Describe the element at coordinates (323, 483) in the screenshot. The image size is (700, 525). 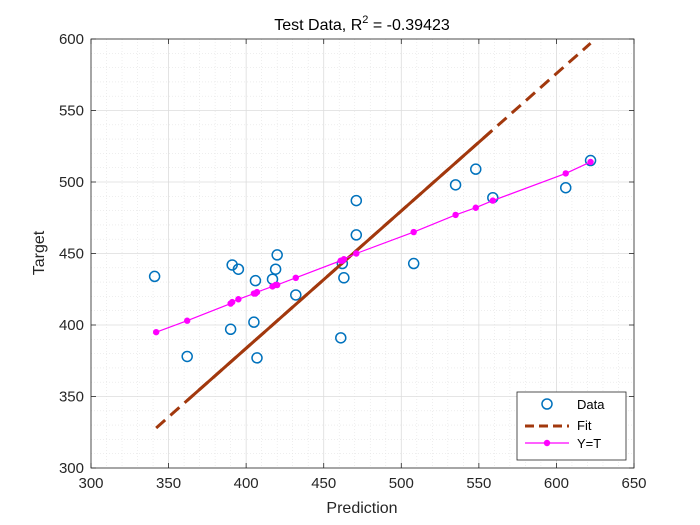
I see `x-tick-label: 450` at that location.